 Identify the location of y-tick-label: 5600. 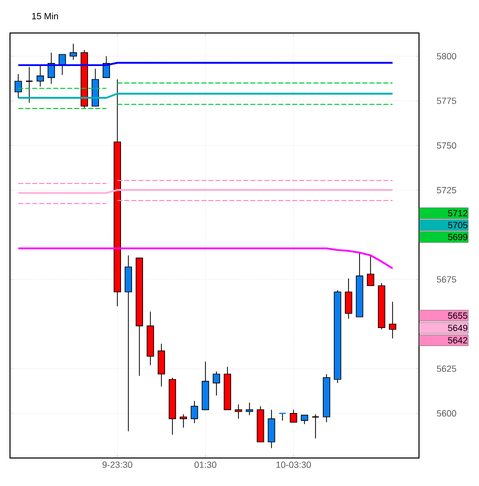
(446, 413).